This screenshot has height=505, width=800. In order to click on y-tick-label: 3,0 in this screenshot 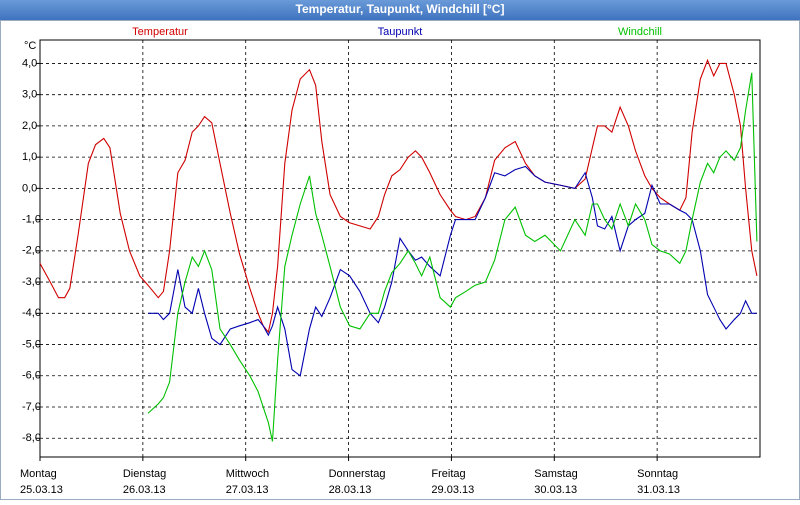, I will do `click(29, 95)`.